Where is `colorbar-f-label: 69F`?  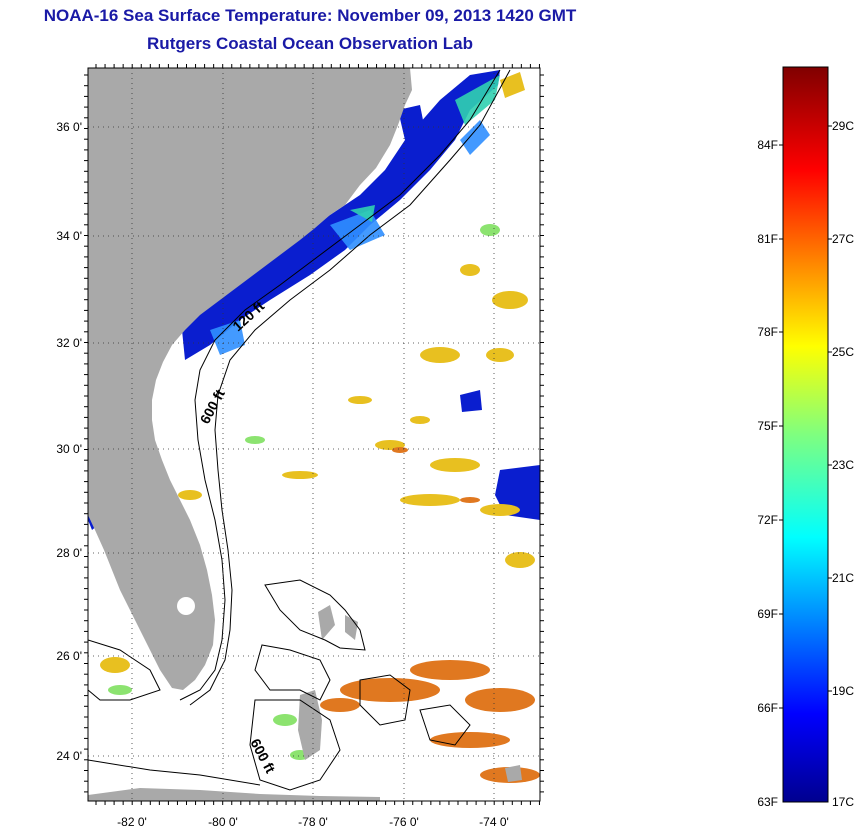 colorbar-f-label: 69F is located at coordinates (767, 614).